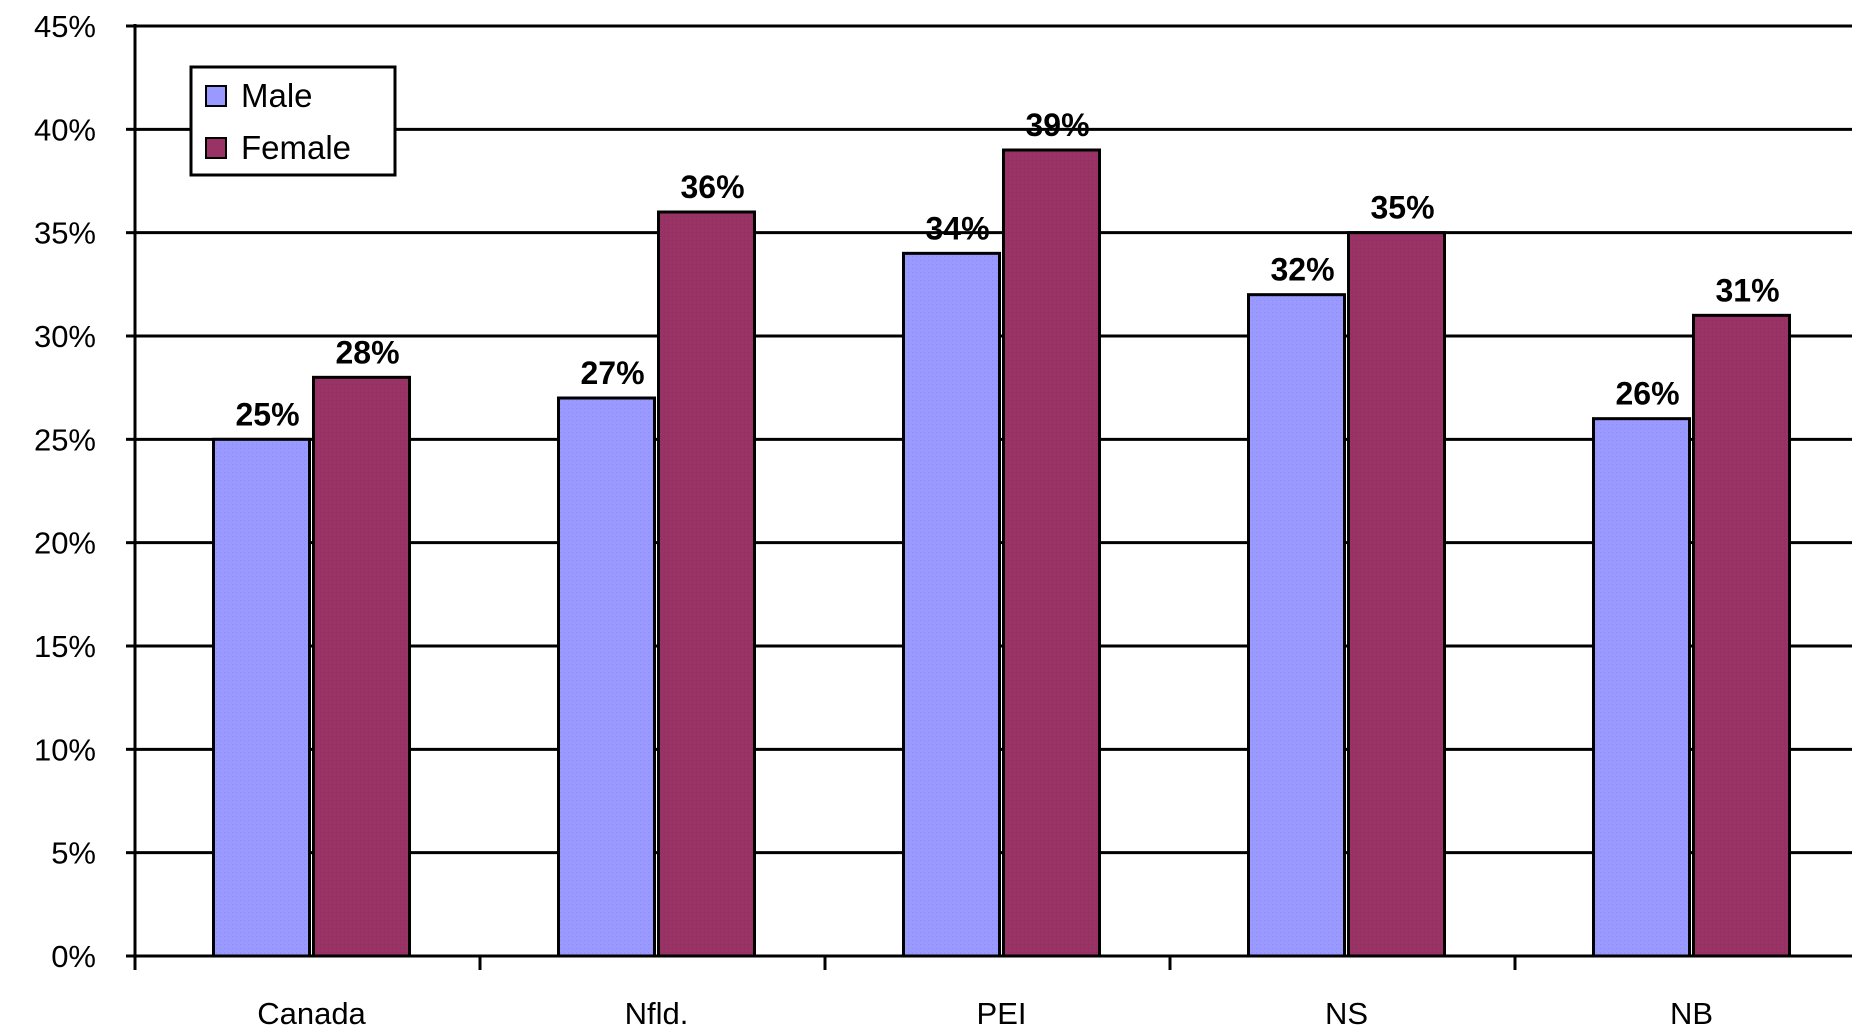 This screenshot has height=1030, width=1852. What do you see at coordinates (367, 352) in the screenshot?
I see `data-label: 28%` at bounding box center [367, 352].